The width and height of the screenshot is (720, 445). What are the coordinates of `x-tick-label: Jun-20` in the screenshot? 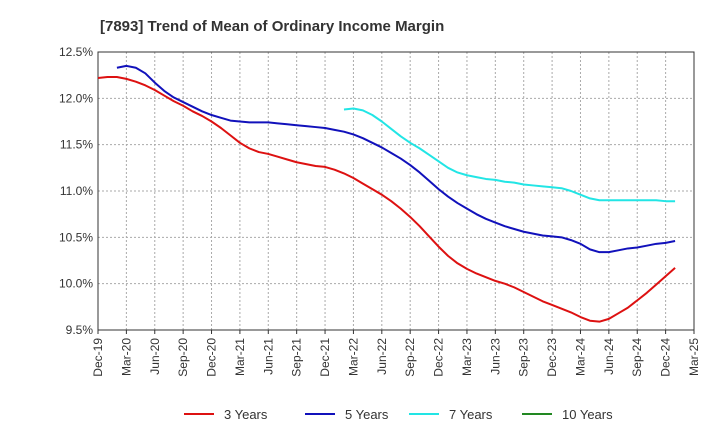 It's located at (155, 356).